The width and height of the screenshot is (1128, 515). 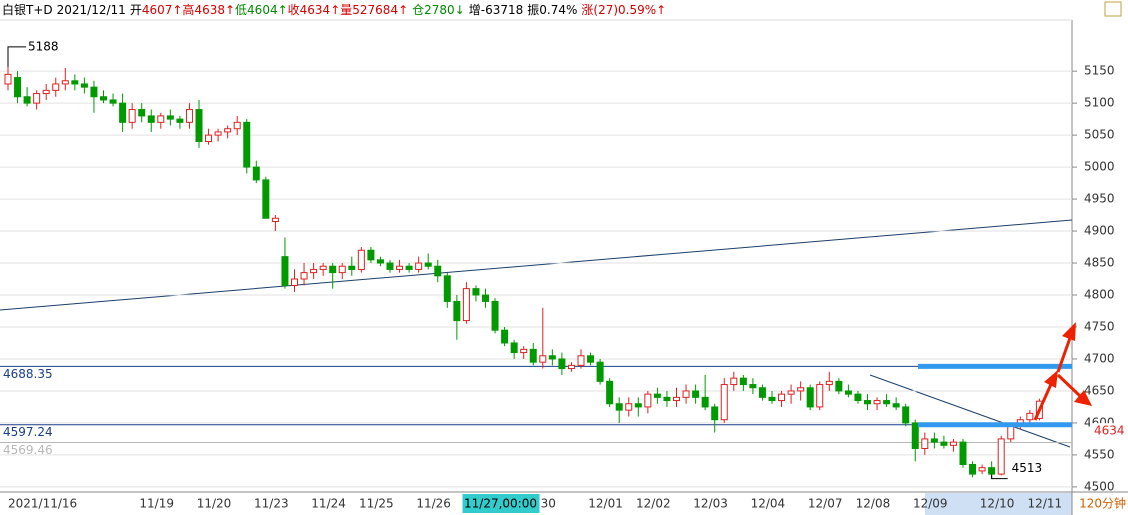 What do you see at coordinates (294, 10) in the screenshot?
I see `header-item: 收` at bounding box center [294, 10].